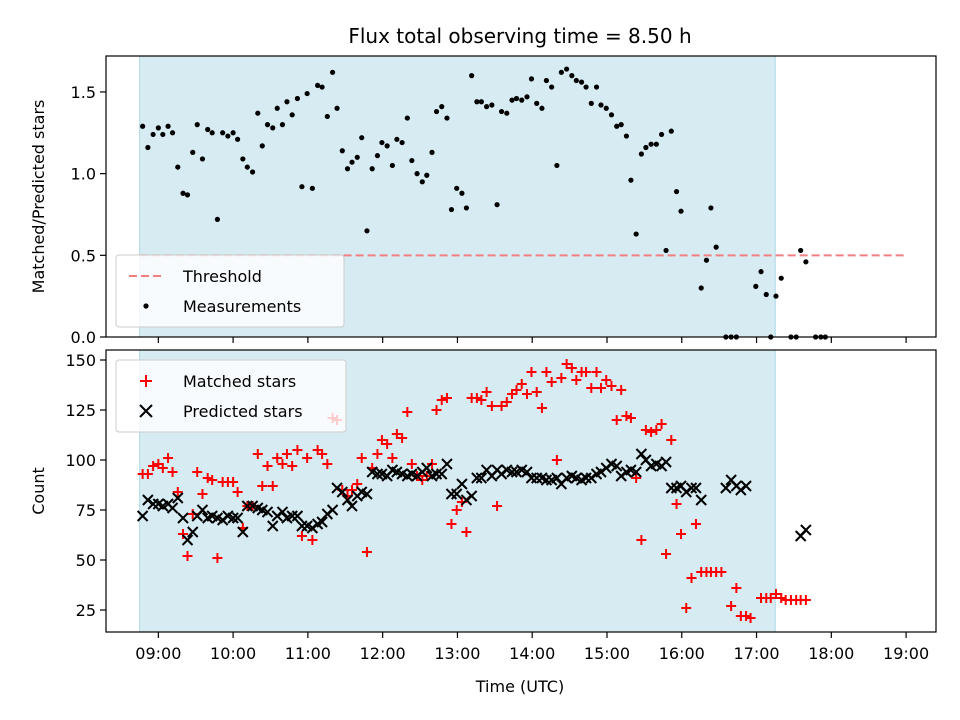 Image resolution: width=960 pixels, height=720 pixels. Describe the element at coordinates (80, 410) in the screenshot. I see `y-tick-label: 125` at that location.